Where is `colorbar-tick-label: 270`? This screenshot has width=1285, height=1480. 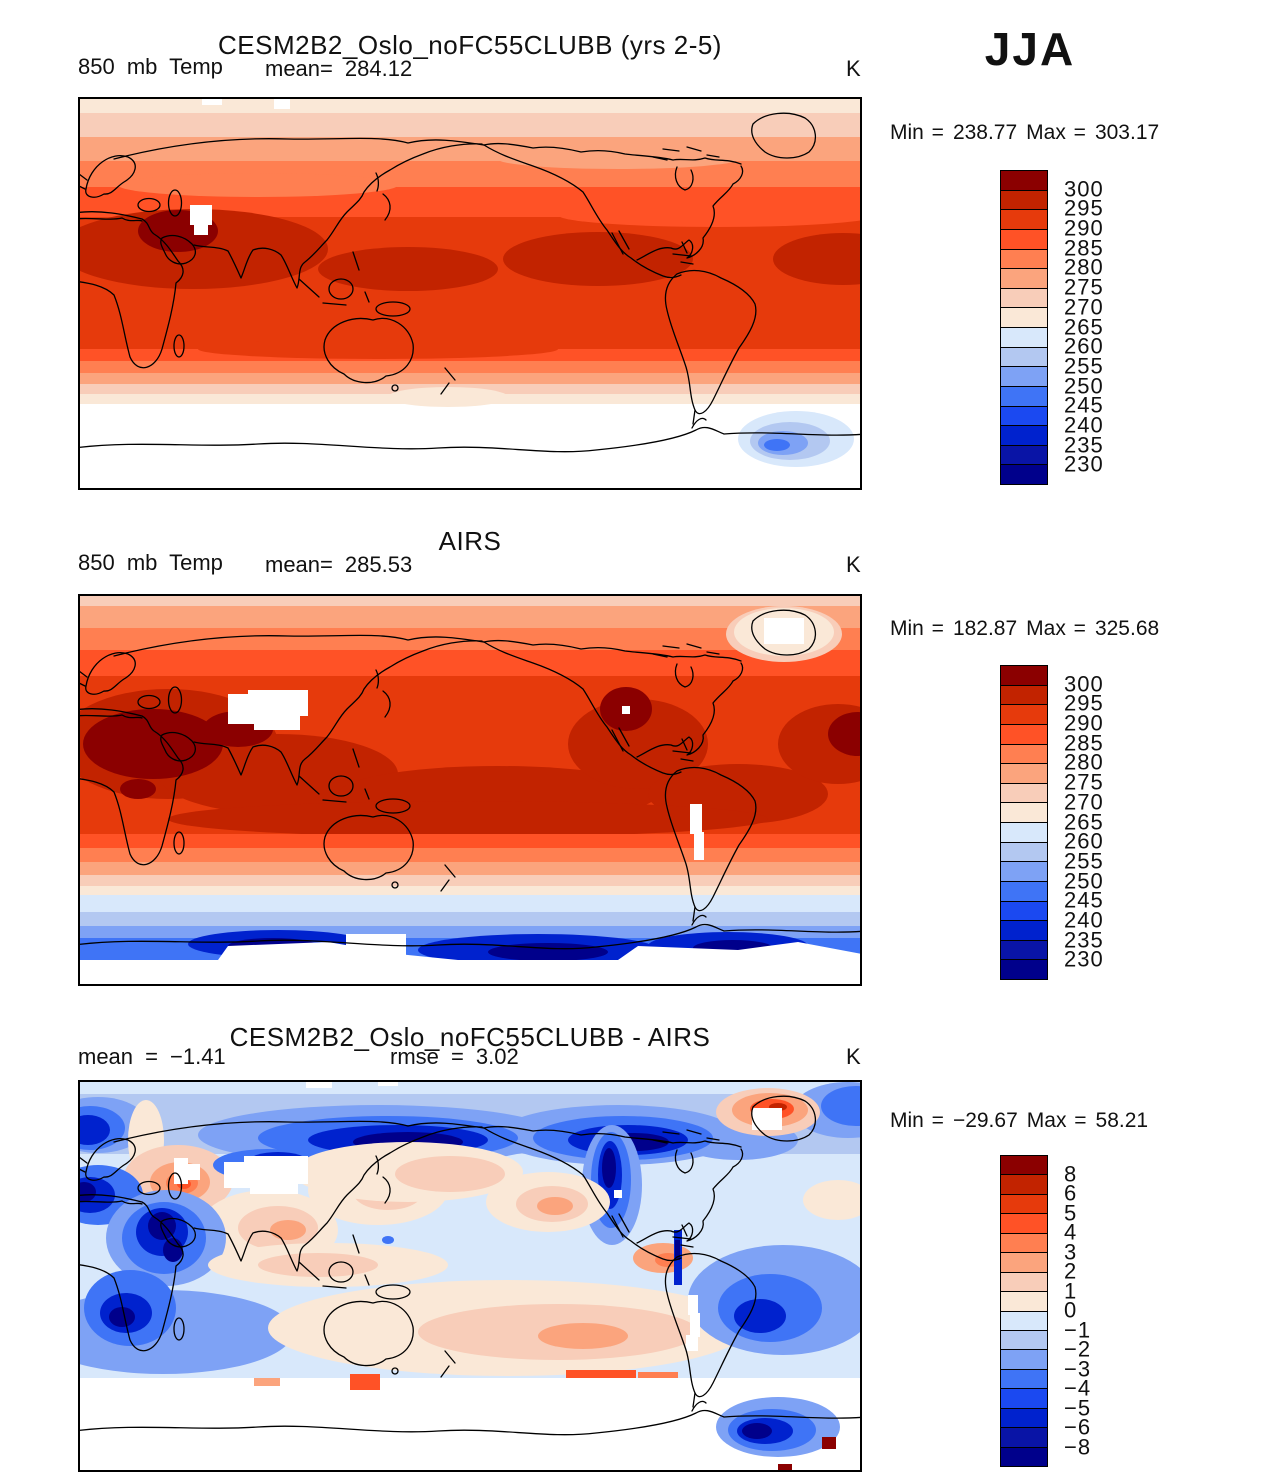
colorbar-tick-label: 270 is located at coordinates (1084, 307).